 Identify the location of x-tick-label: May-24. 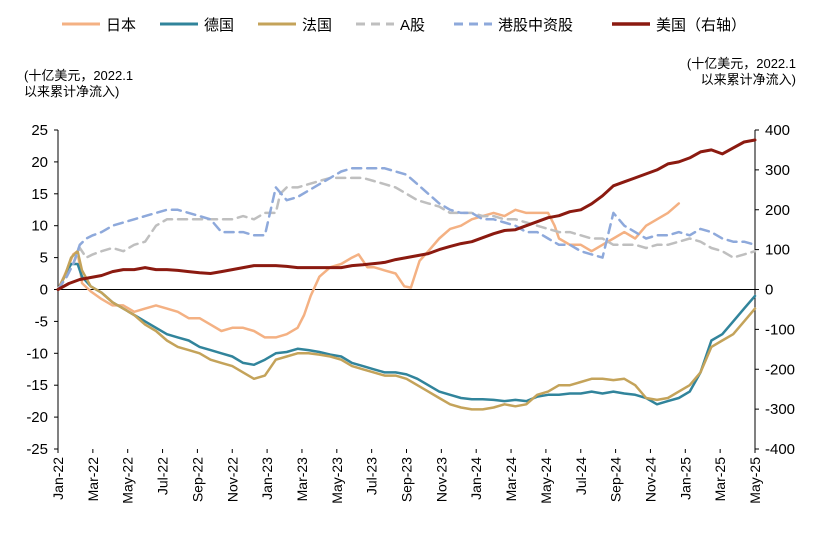
(546, 480).